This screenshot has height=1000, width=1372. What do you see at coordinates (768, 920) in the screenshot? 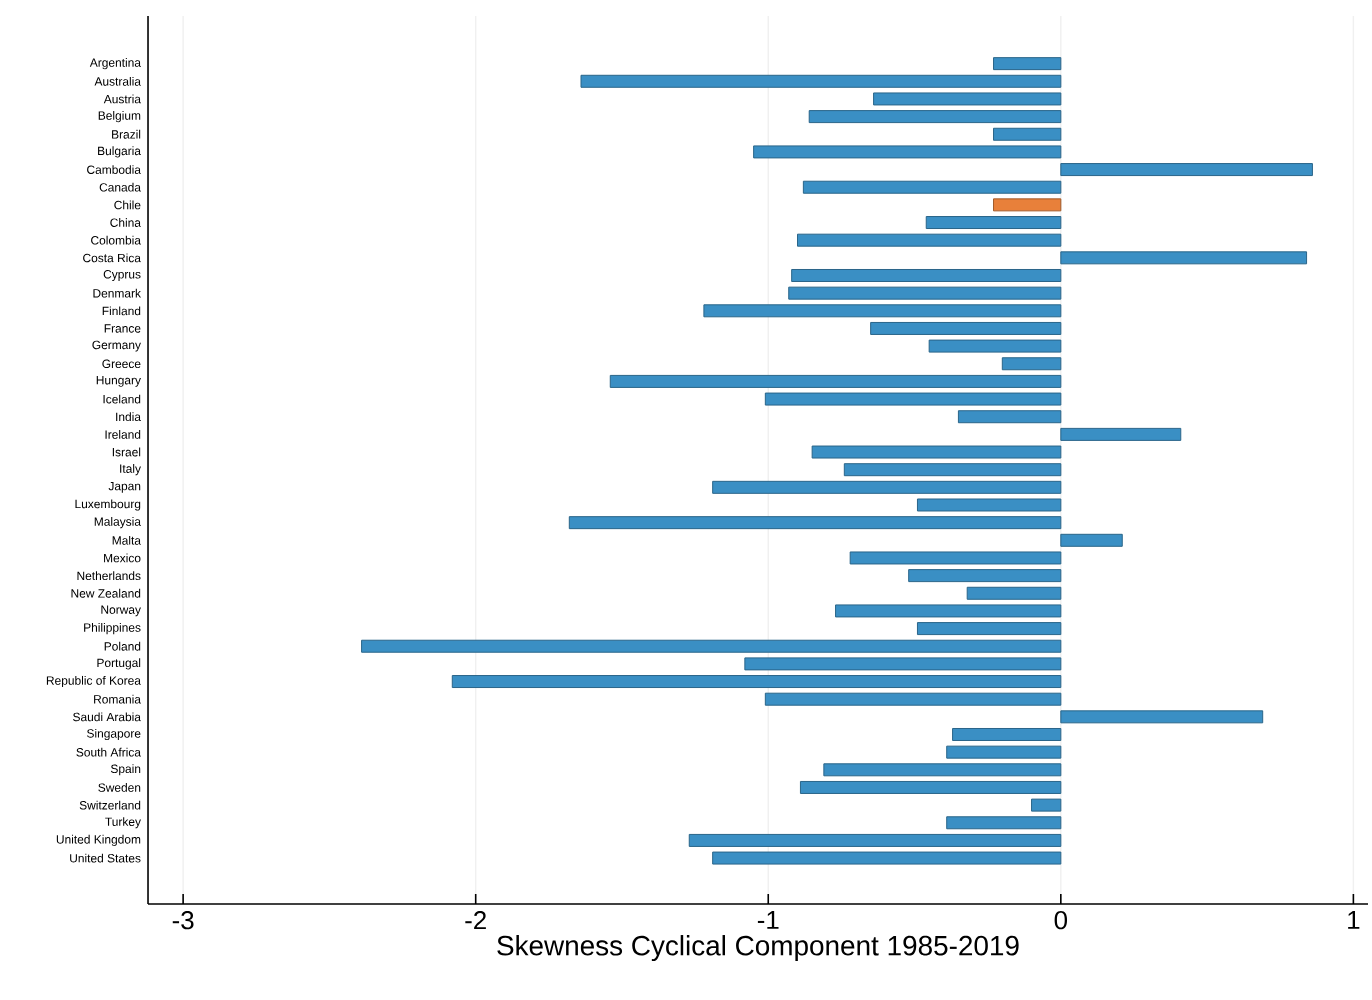
I see `x-tick-label: -1` at bounding box center [768, 920].